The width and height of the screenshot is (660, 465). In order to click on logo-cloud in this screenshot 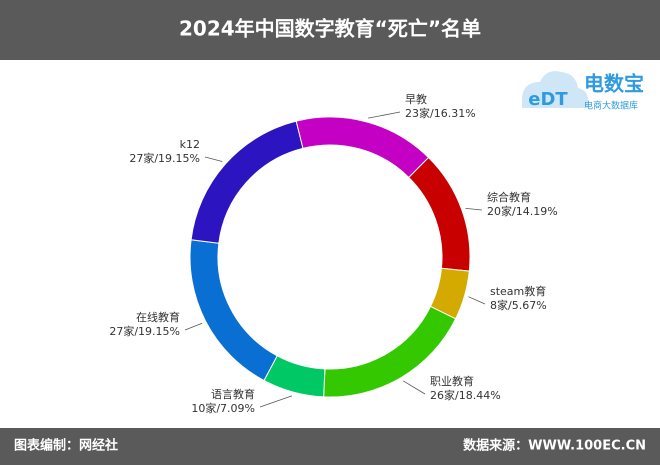, I will do `click(555, 89)`.